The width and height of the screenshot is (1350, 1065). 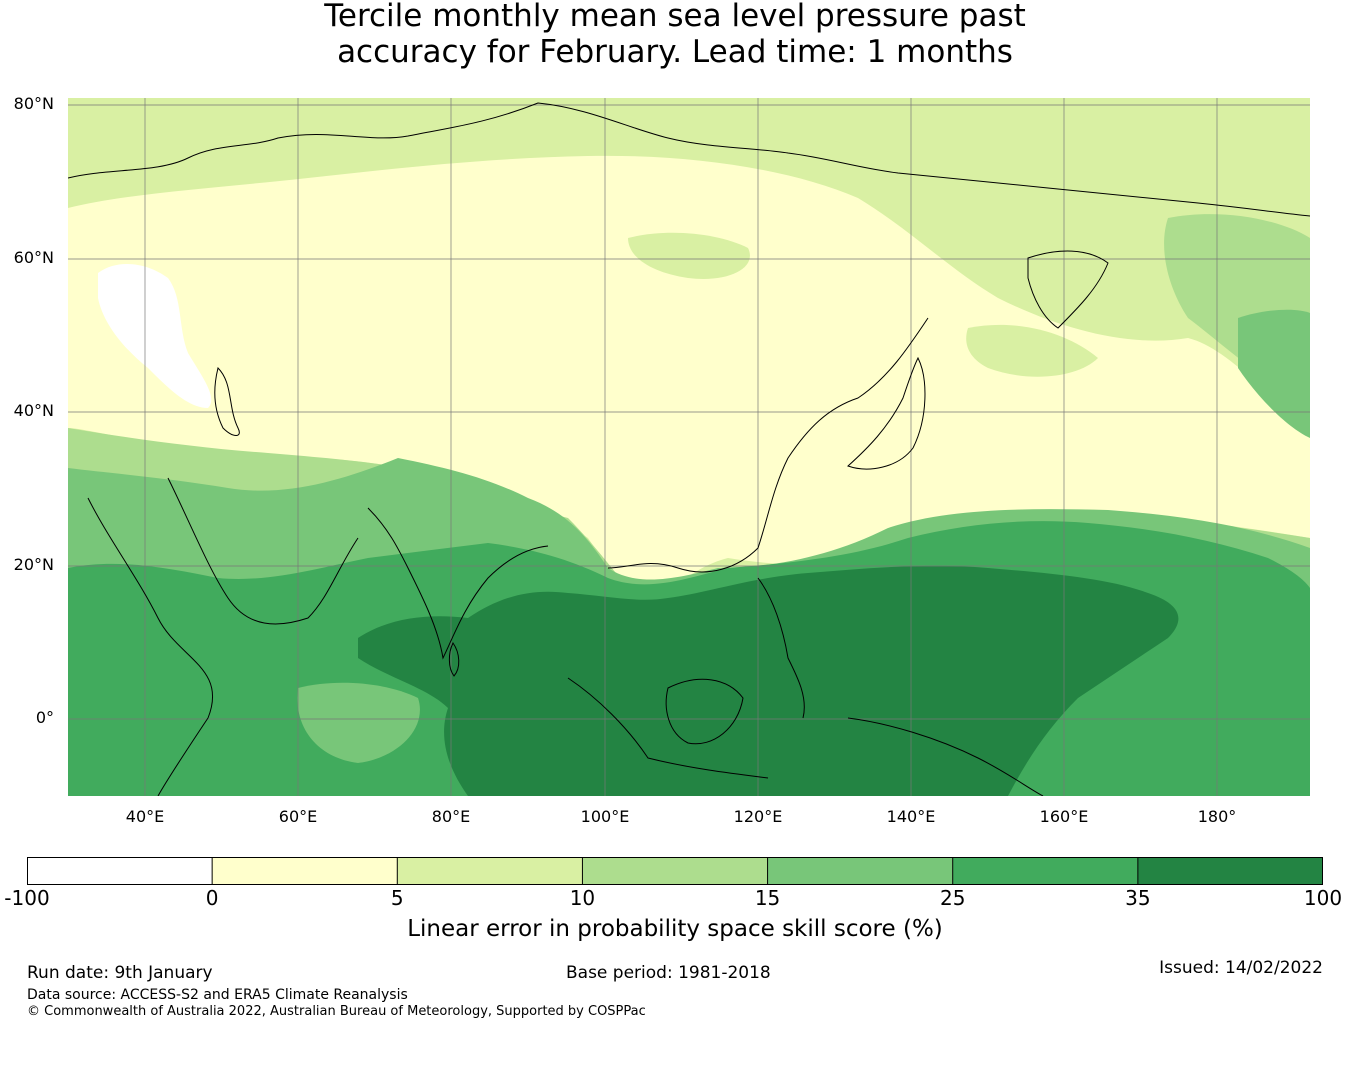 I want to click on lat-label-80n: 80°N, so click(x=33, y=103).